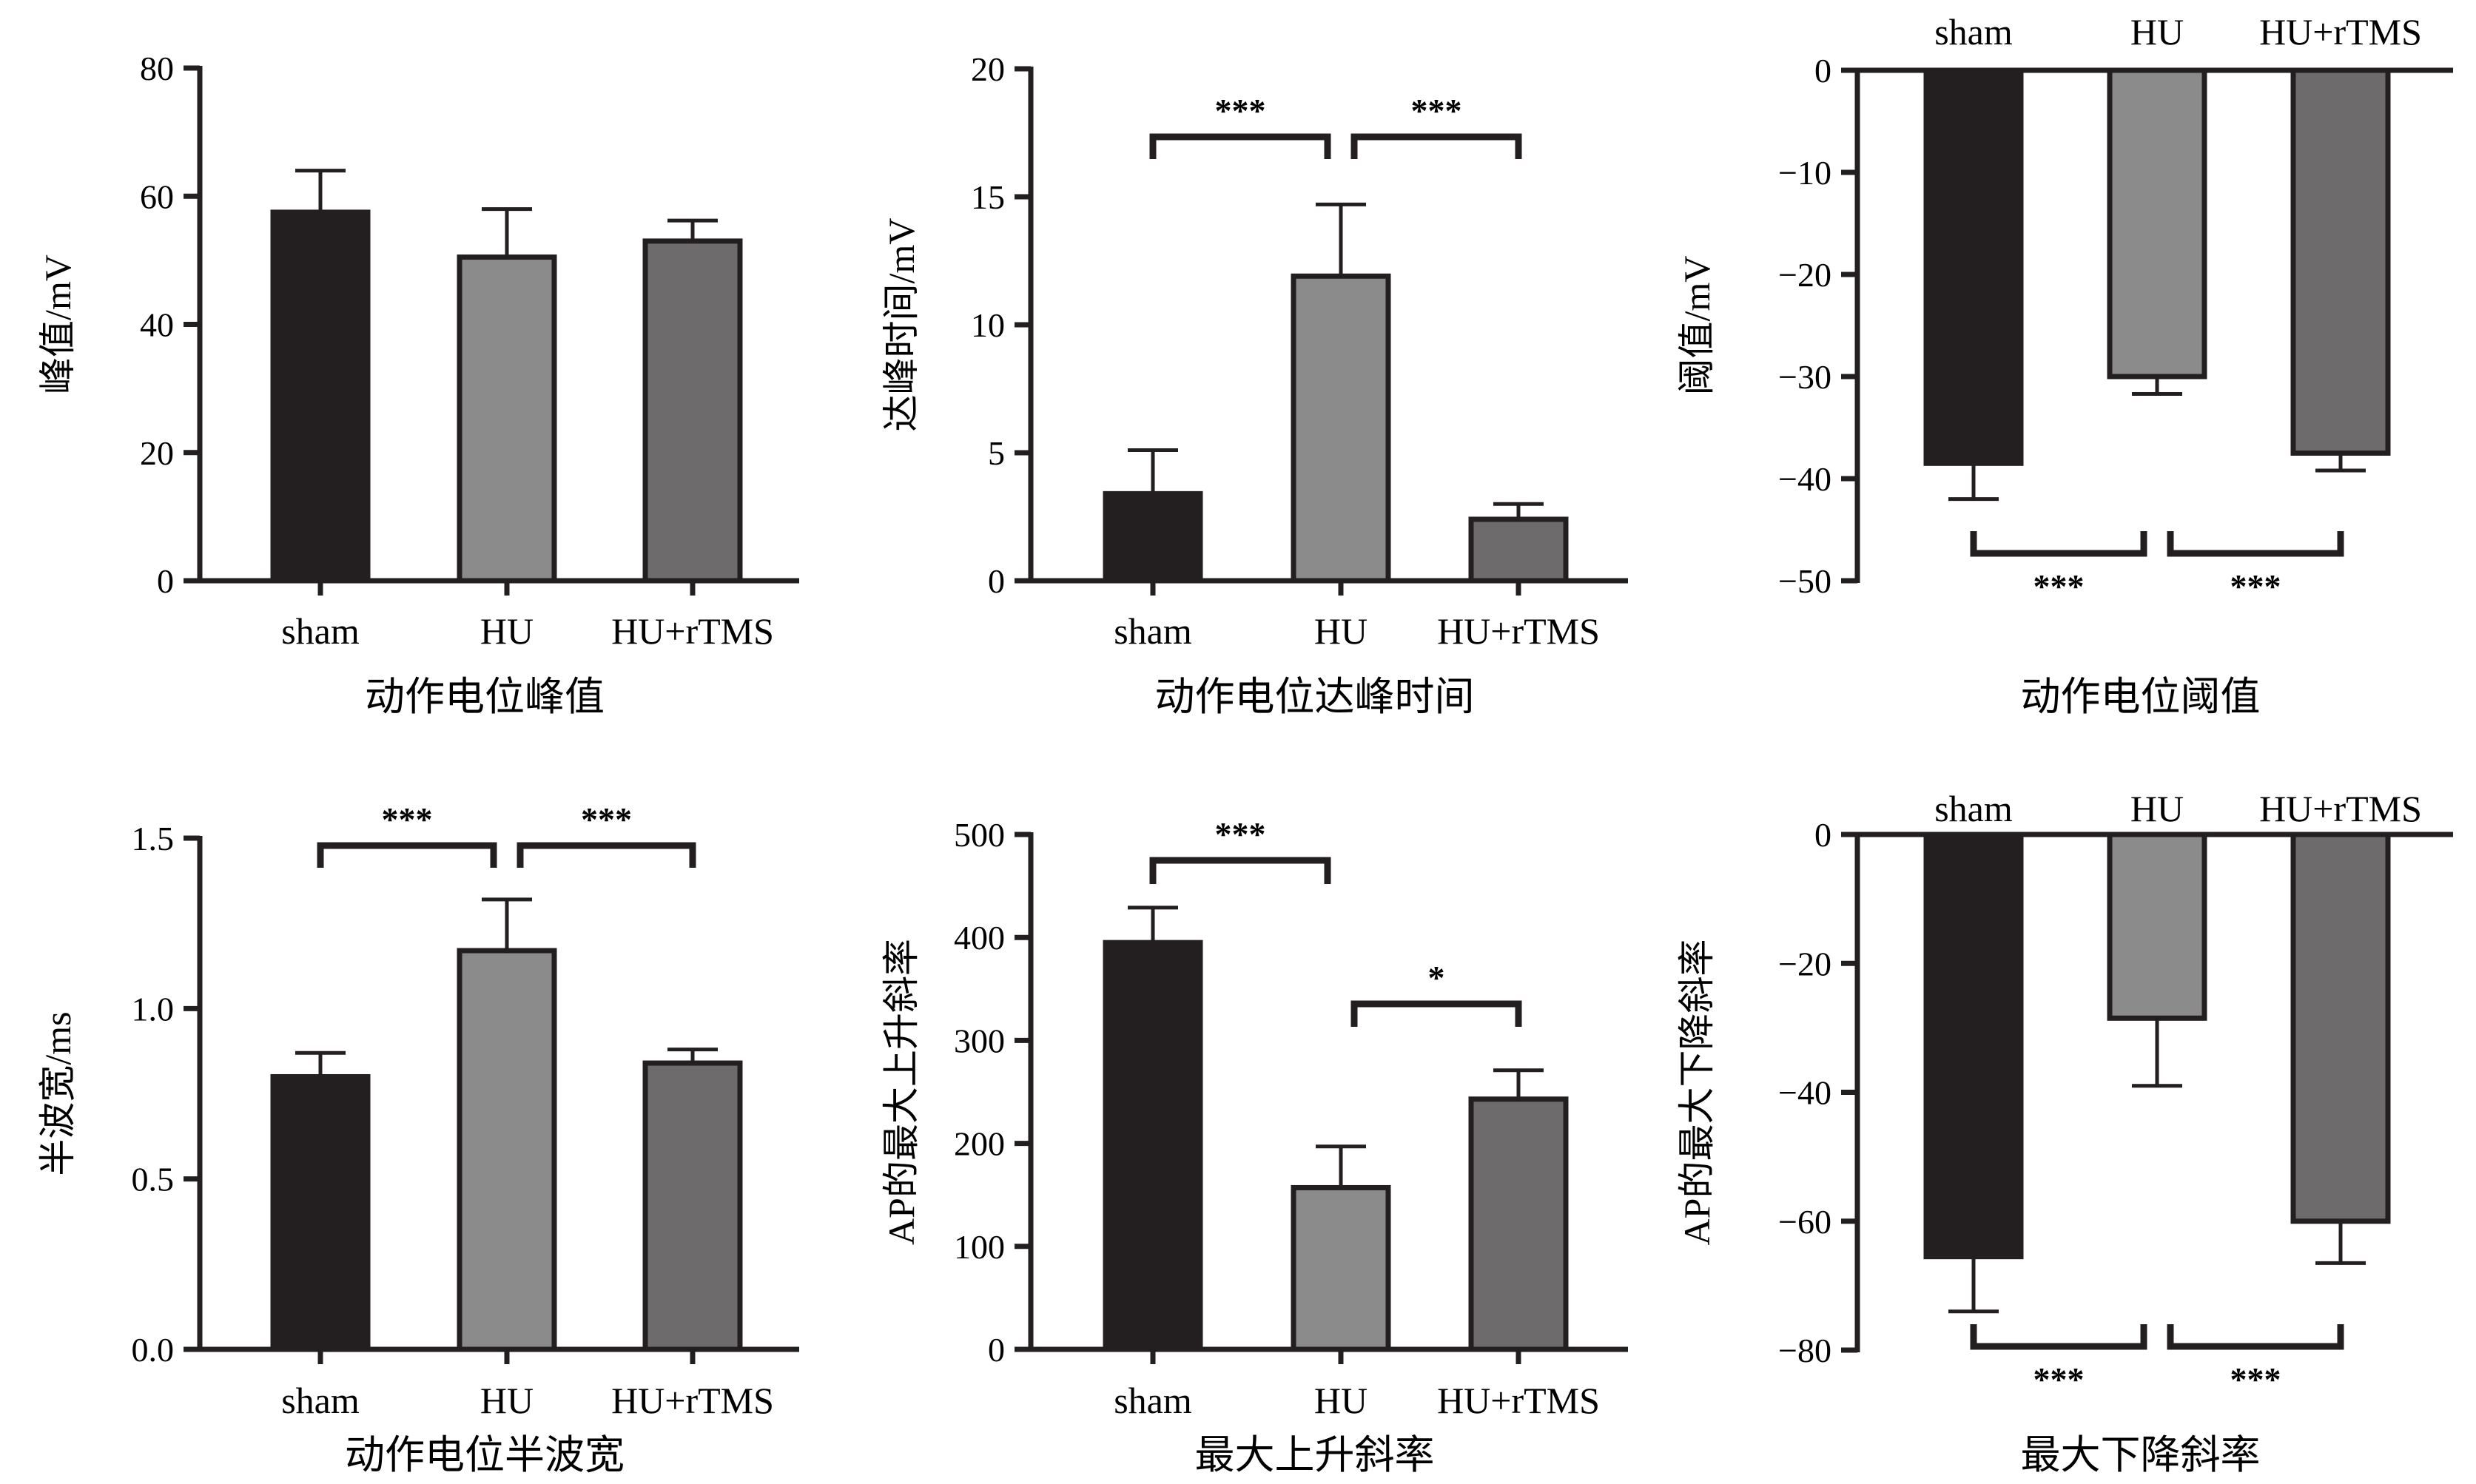 The image size is (2476, 1484). Describe the element at coordinates (901, 1092) in the screenshot. I see `y-axis-label: AP的最大上升斜率` at that location.